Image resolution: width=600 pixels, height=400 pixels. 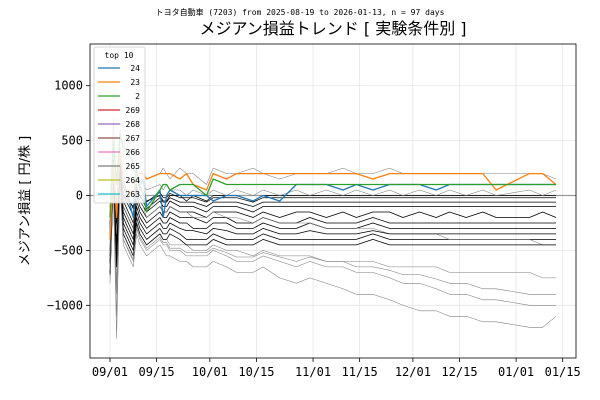 I want to click on legend-label: 264, so click(x=133, y=180).